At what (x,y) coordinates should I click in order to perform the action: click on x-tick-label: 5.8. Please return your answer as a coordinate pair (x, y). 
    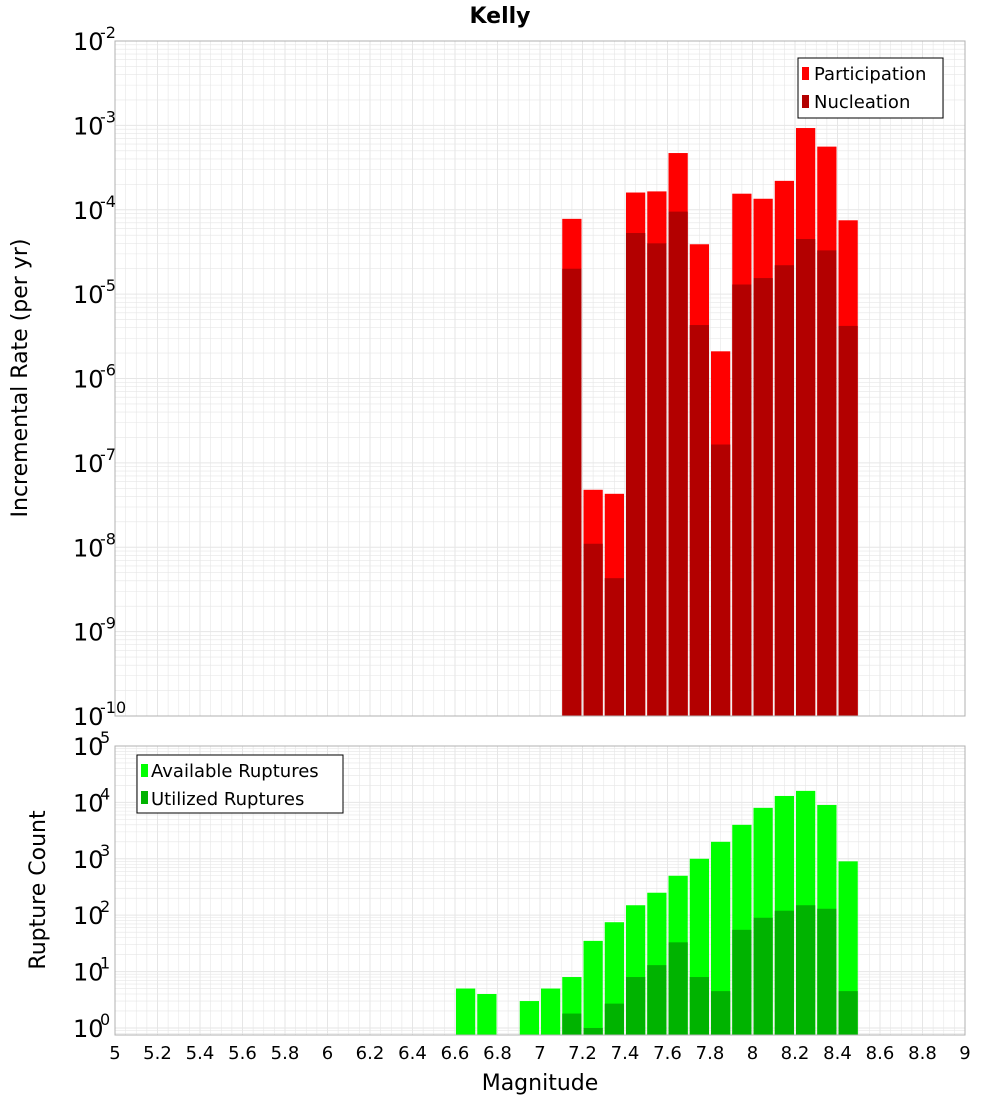
    Looking at the image, I should click on (285, 1053).